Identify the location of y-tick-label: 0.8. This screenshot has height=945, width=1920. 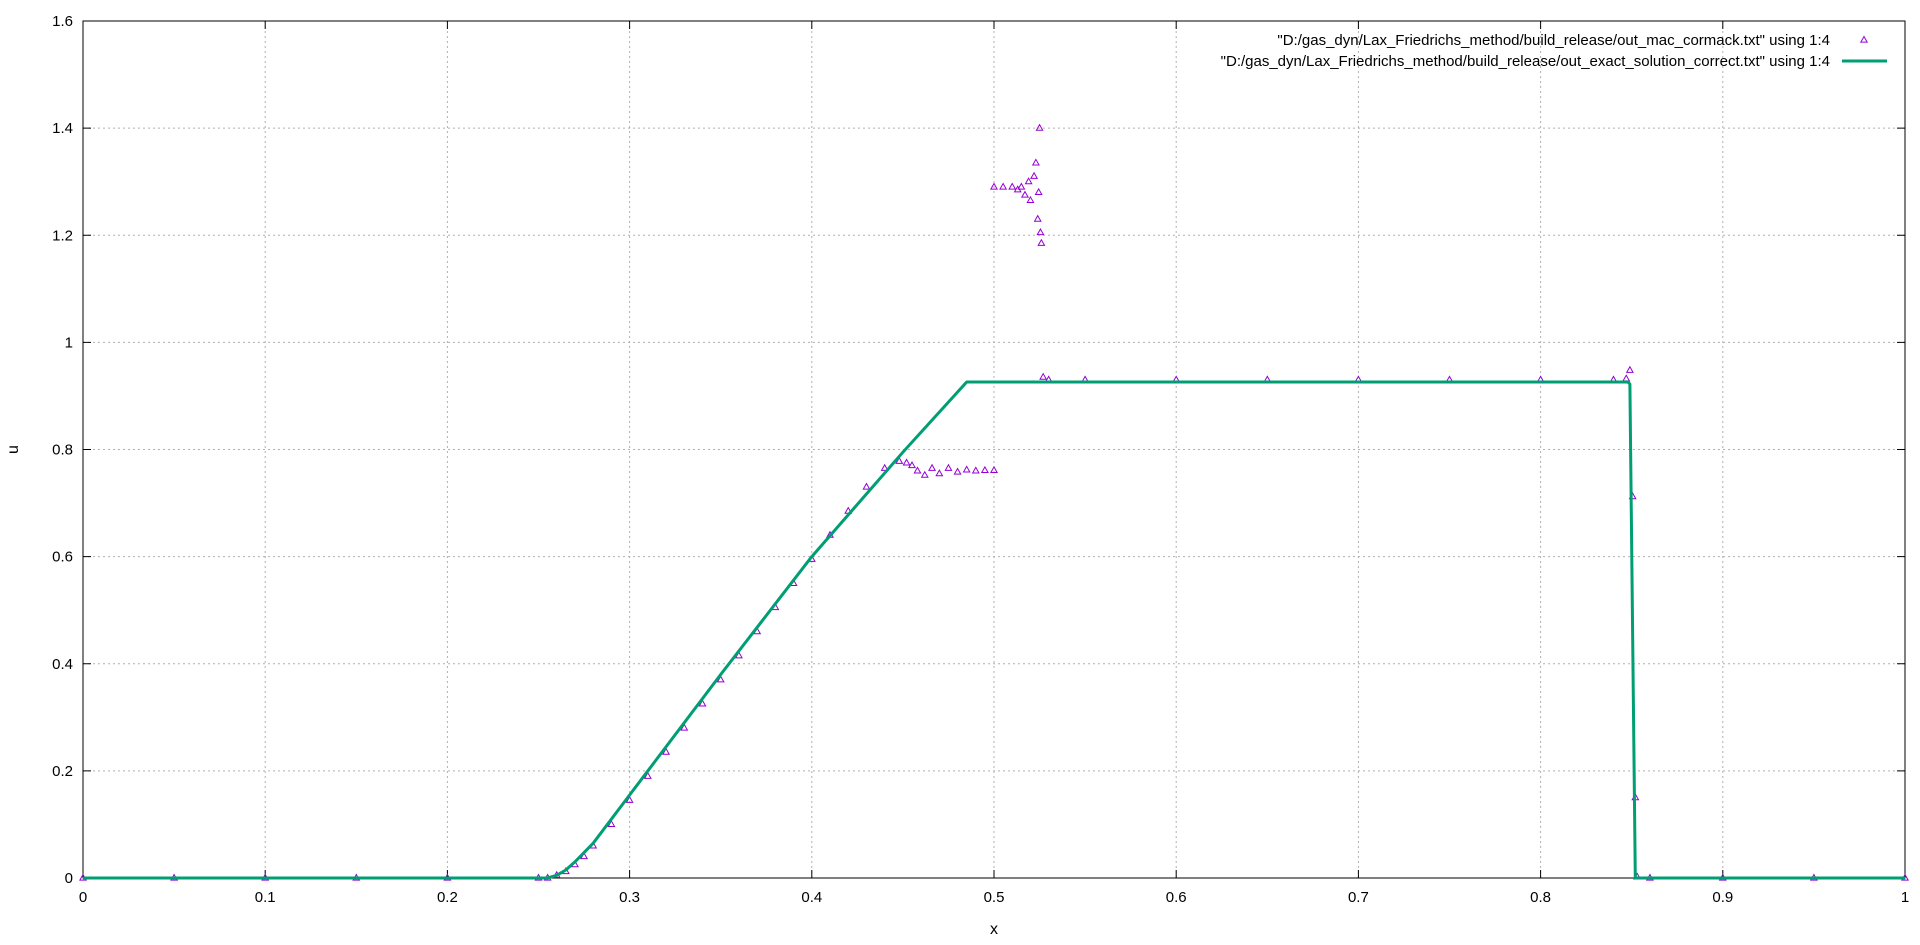
(62, 450).